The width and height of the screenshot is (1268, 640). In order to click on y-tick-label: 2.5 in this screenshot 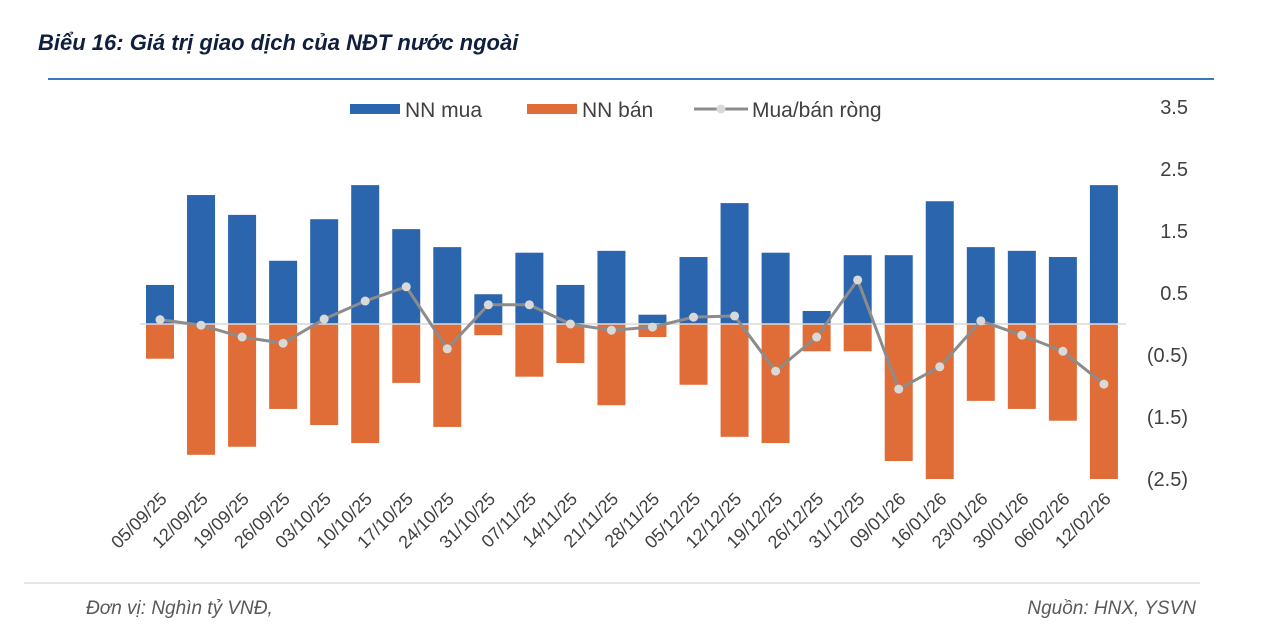, I will do `click(1174, 170)`.